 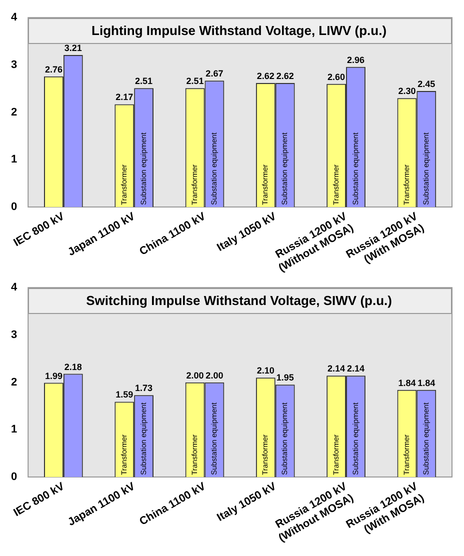 I want to click on data-label: 2.45, so click(x=427, y=83).